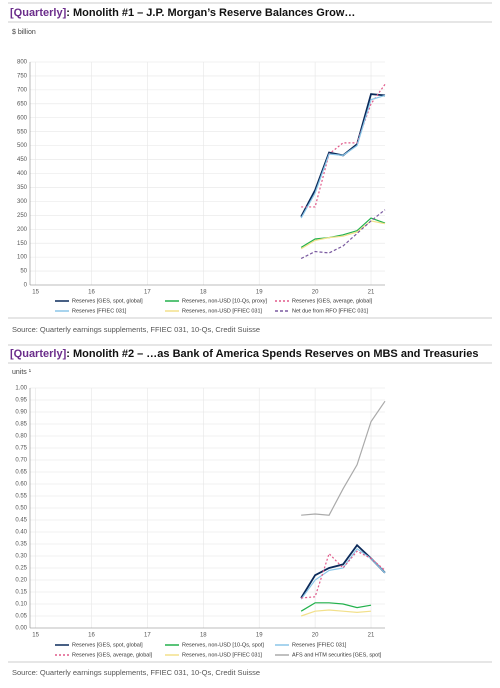  What do you see at coordinates (330, 311) in the screenshot?
I see `legend-label: Net due from RFO [FFIEC 031]` at bounding box center [330, 311].